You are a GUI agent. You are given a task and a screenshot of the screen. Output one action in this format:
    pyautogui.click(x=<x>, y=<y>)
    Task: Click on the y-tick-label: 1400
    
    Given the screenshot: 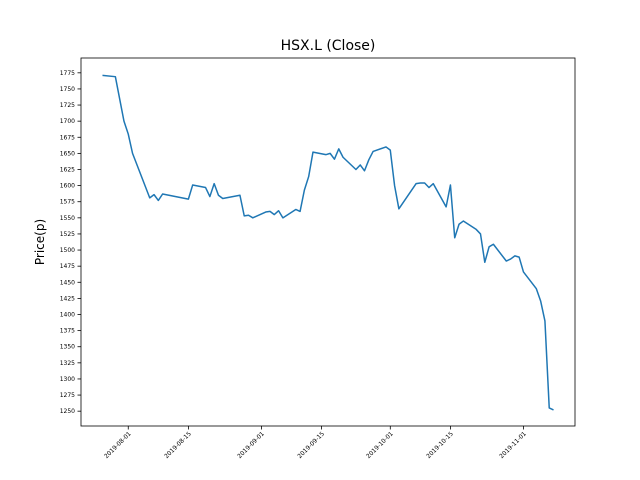 What is the action you would take?
    pyautogui.click(x=67, y=315)
    